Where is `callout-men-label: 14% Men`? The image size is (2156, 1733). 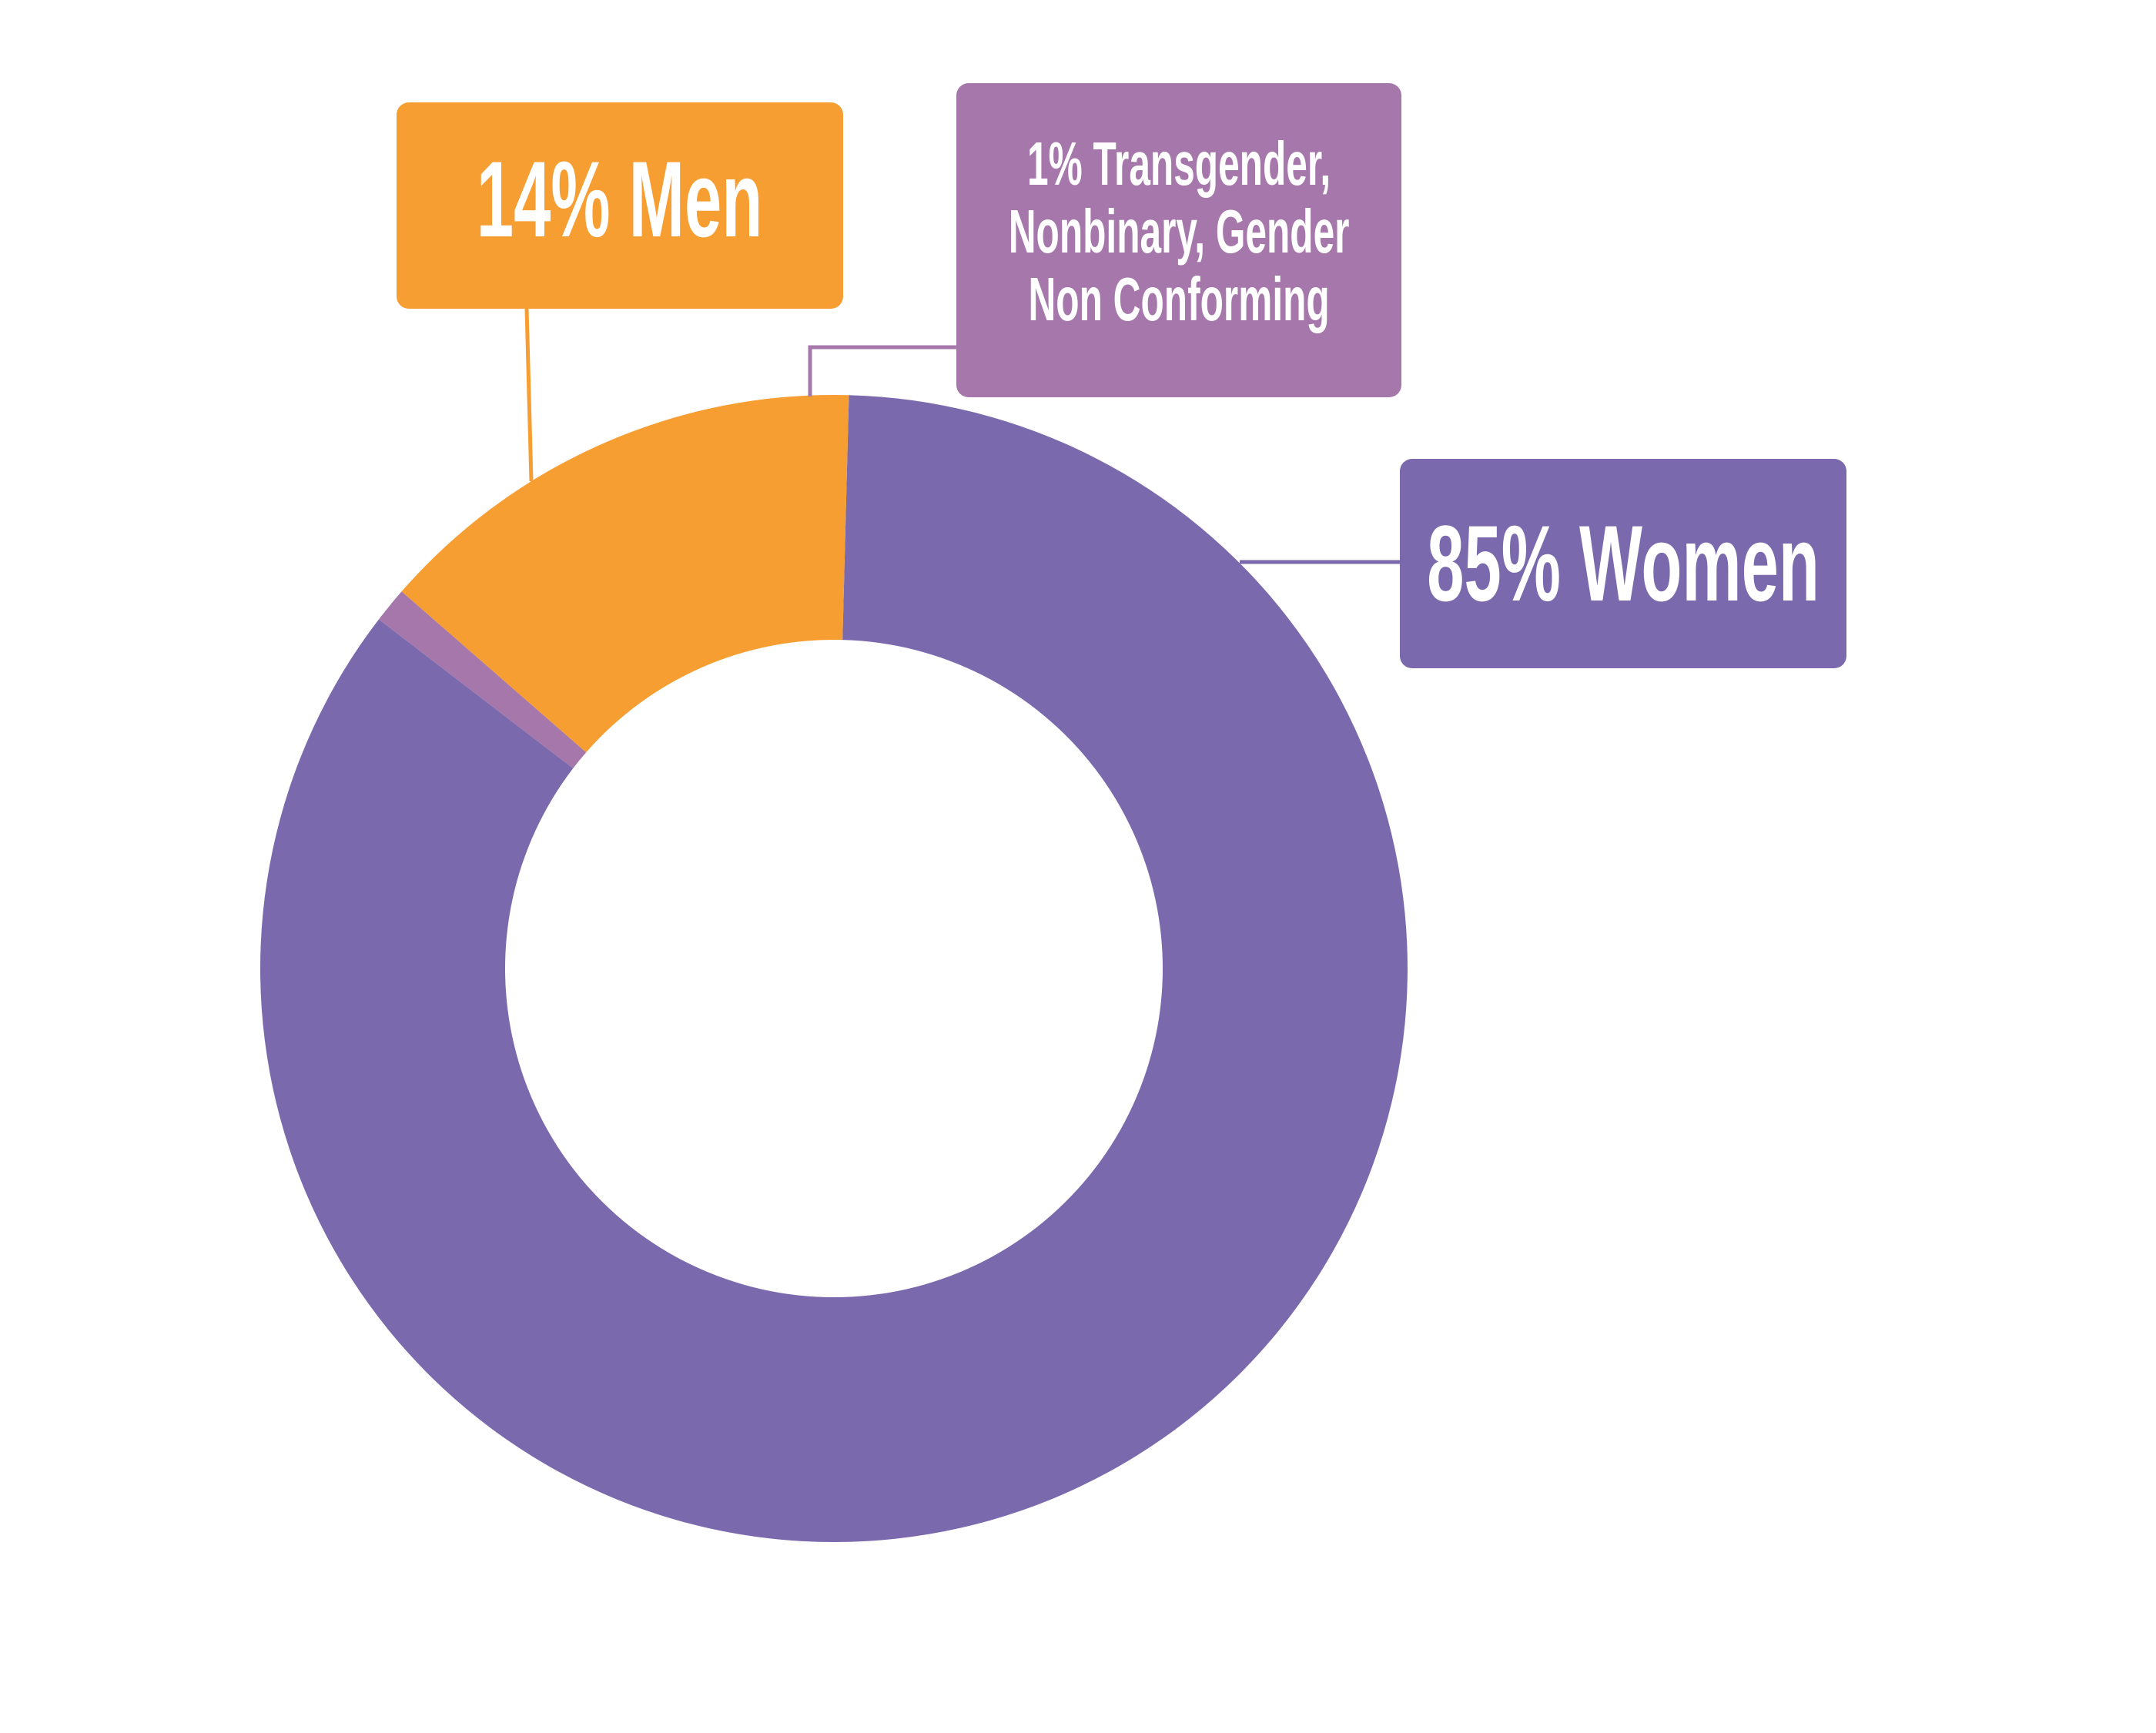 callout-men-label: 14% Men is located at coordinates (620, 199).